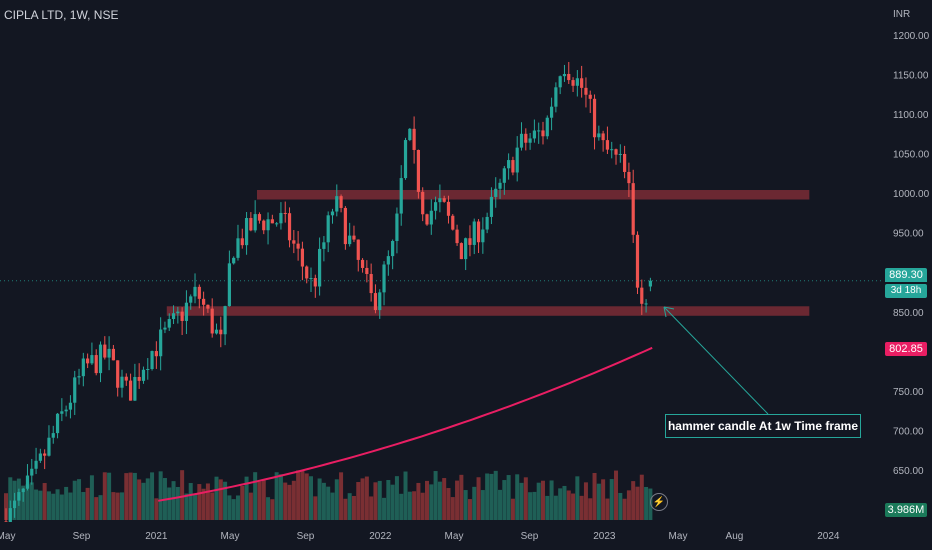 Image resolution: width=932 pixels, height=550 pixels. I want to click on time-axis: May Sep 2021 May Sep 2022 May Sep 2023 May Aug 2024, so click(466, 536).